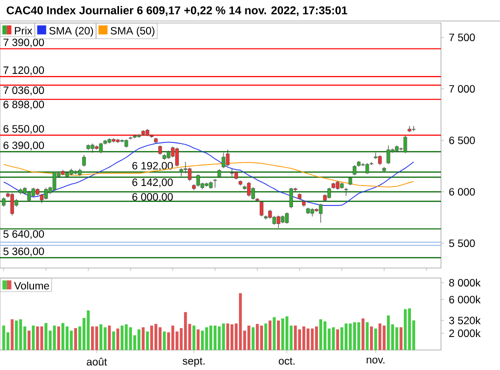 The height and width of the screenshot is (370, 500). Describe the element at coordinates (24, 146) in the screenshot. I see `ref-line-label: 6 390,00` at that location.